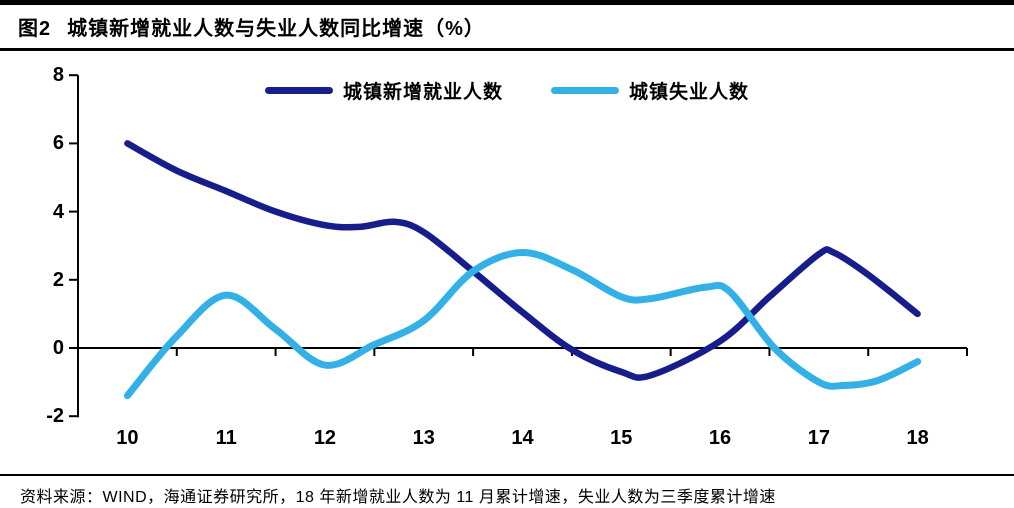 The image size is (1014, 508). I want to click on chart-legend: 城镇新增就业人数 城镇失业人数, so click(507, 90).